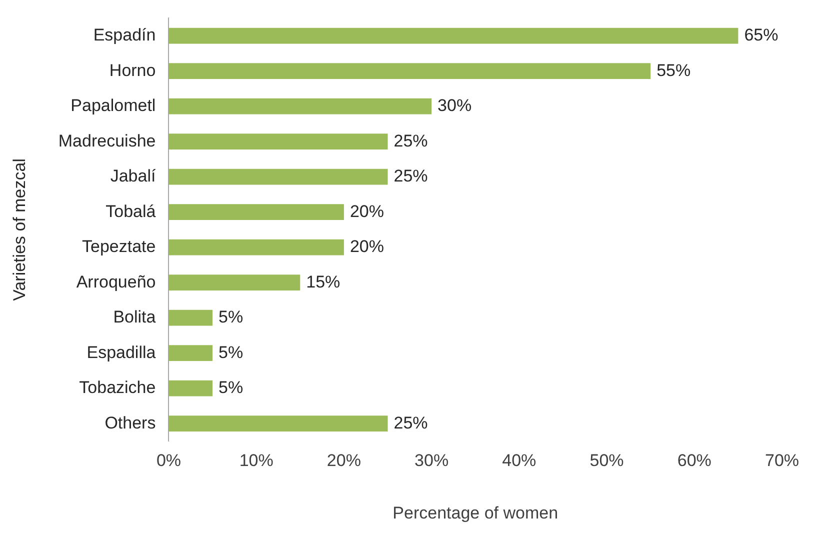  I want to click on y-tick-label: Papalometl, so click(113, 106).